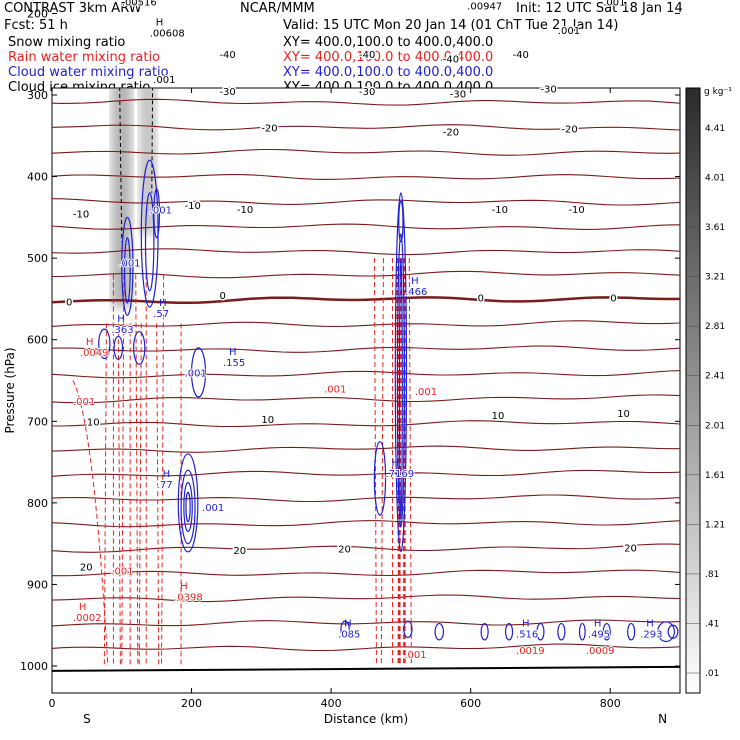 Image resolution: width=740 pixels, height=740 pixels. What do you see at coordinates (715, 377) in the screenshot?
I see `colorbar-tick-label: 2.41` at bounding box center [715, 377].